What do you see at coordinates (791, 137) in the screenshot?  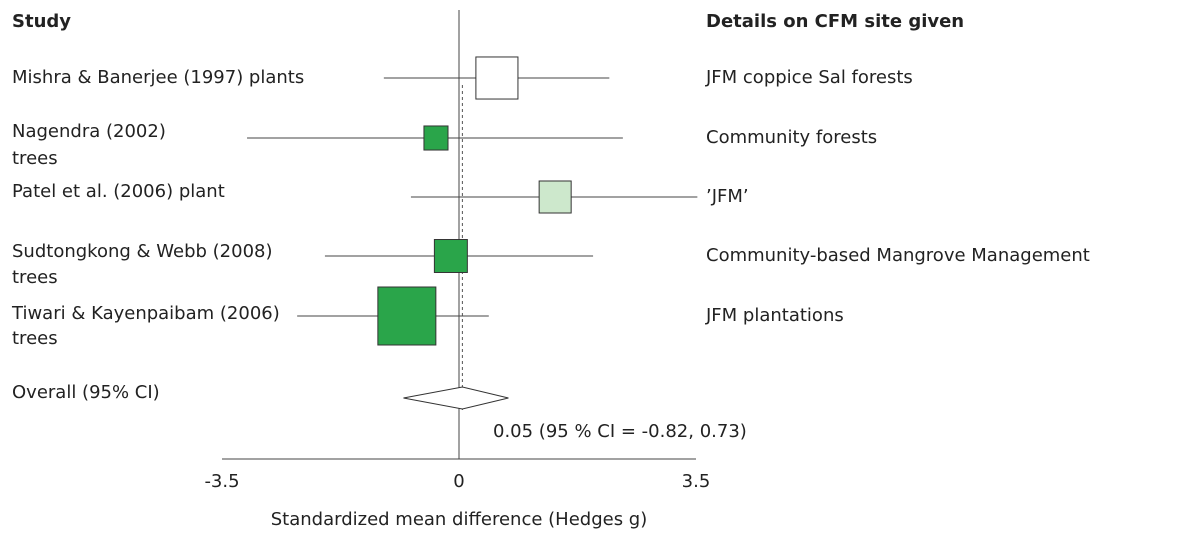 I see `study-detail: Community forests` at bounding box center [791, 137].